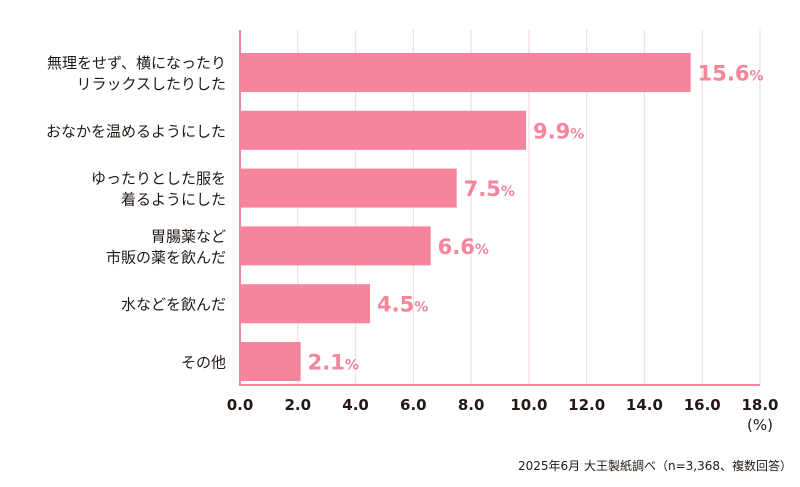 This screenshot has width=800, height=487. What do you see at coordinates (203, 363) in the screenshot?
I see `category-label: その他` at bounding box center [203, 363].